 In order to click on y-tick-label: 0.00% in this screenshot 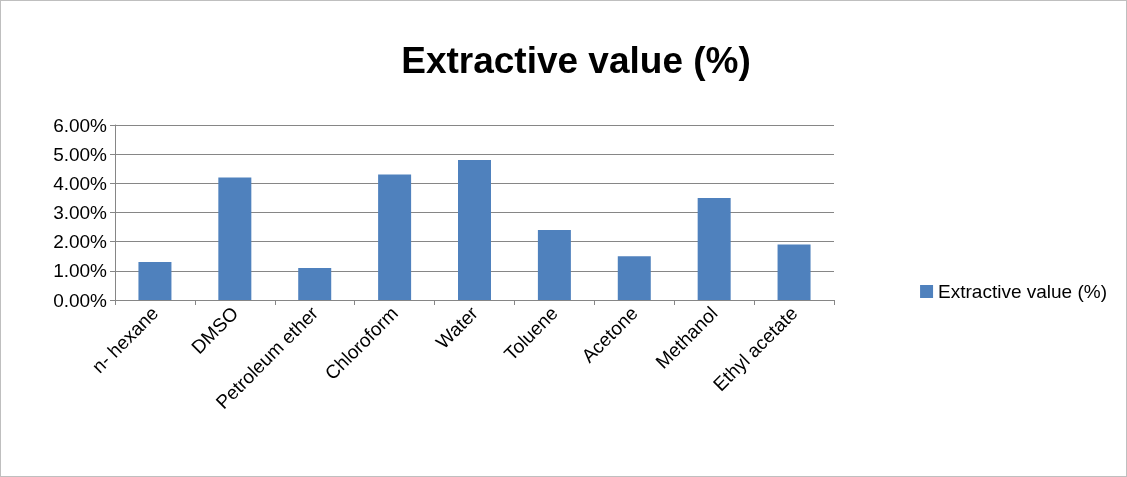, I will do `click(80, 300)`.